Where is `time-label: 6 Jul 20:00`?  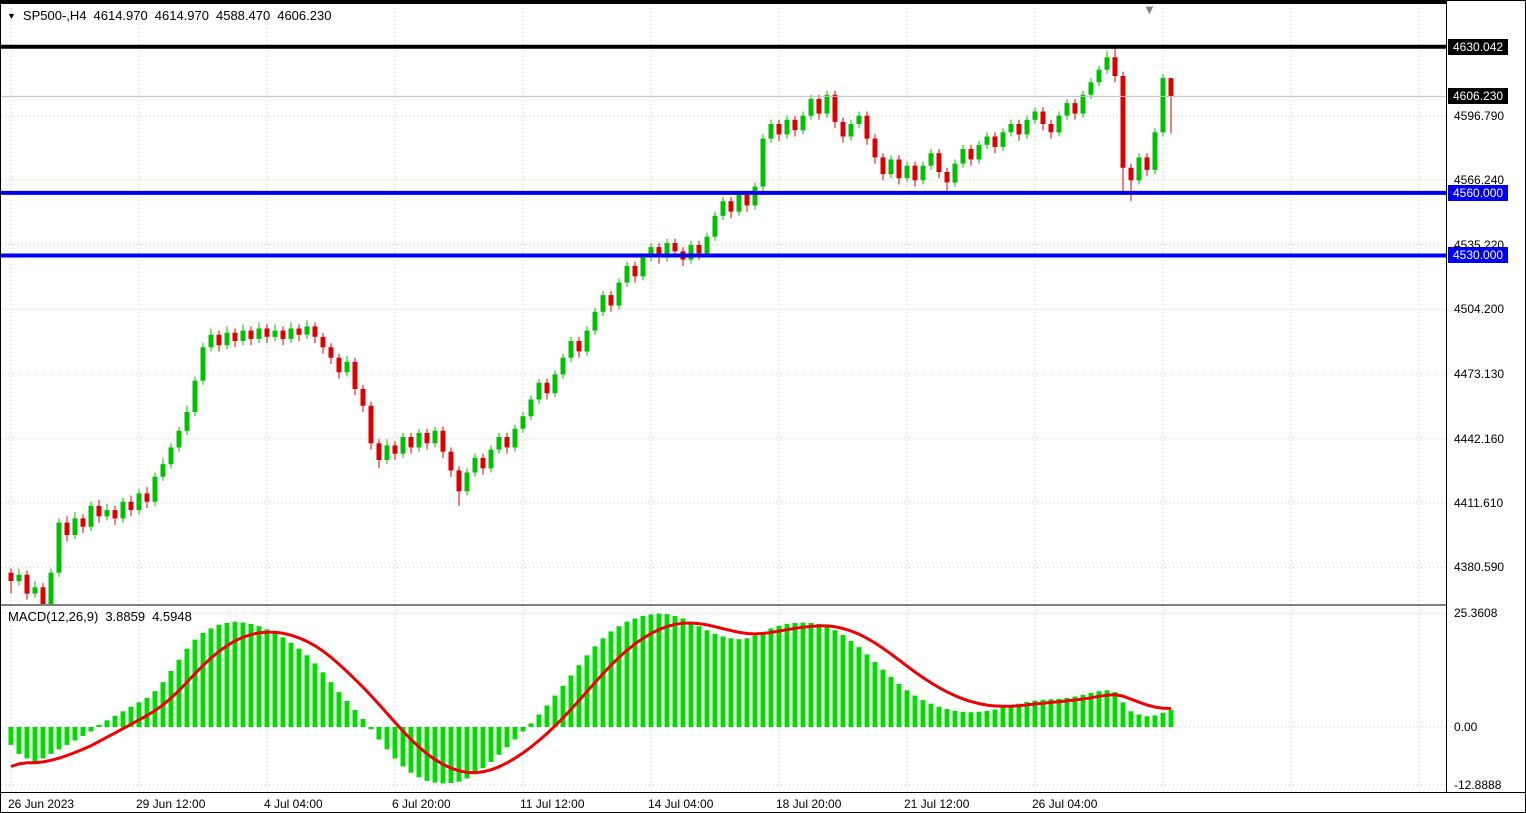 time-label: 6 Jul 20:00 is located at coordinates (421, 804).